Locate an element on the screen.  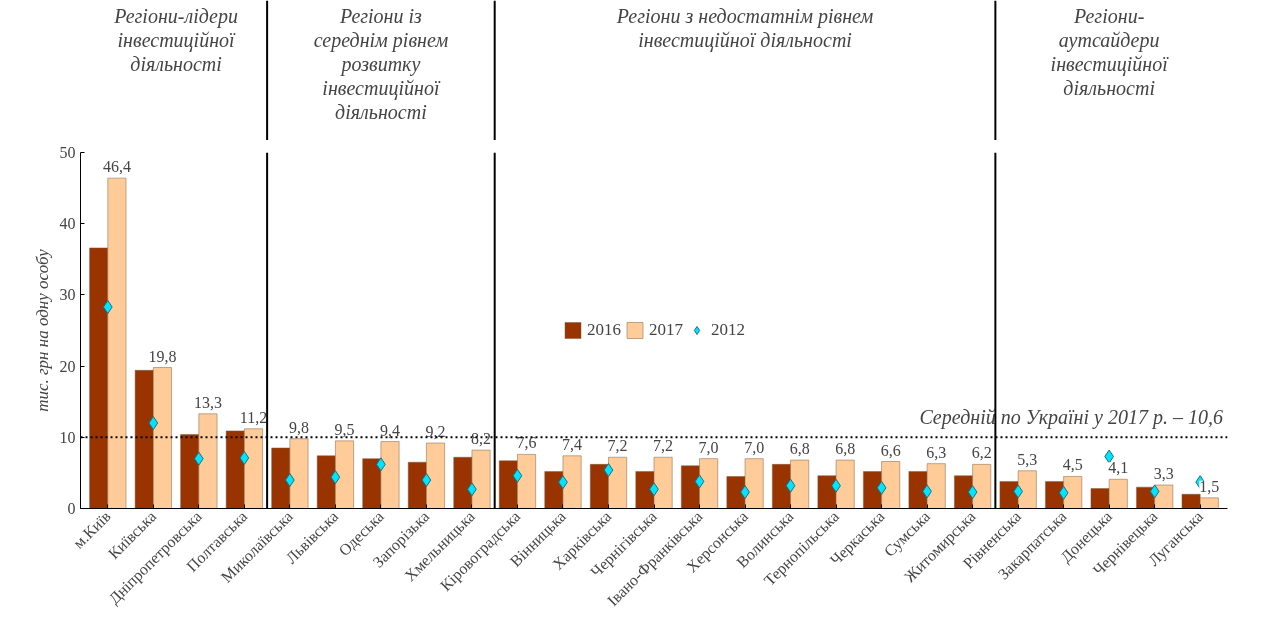
data-label: 3,3 is located at coordinates (1163, 473).